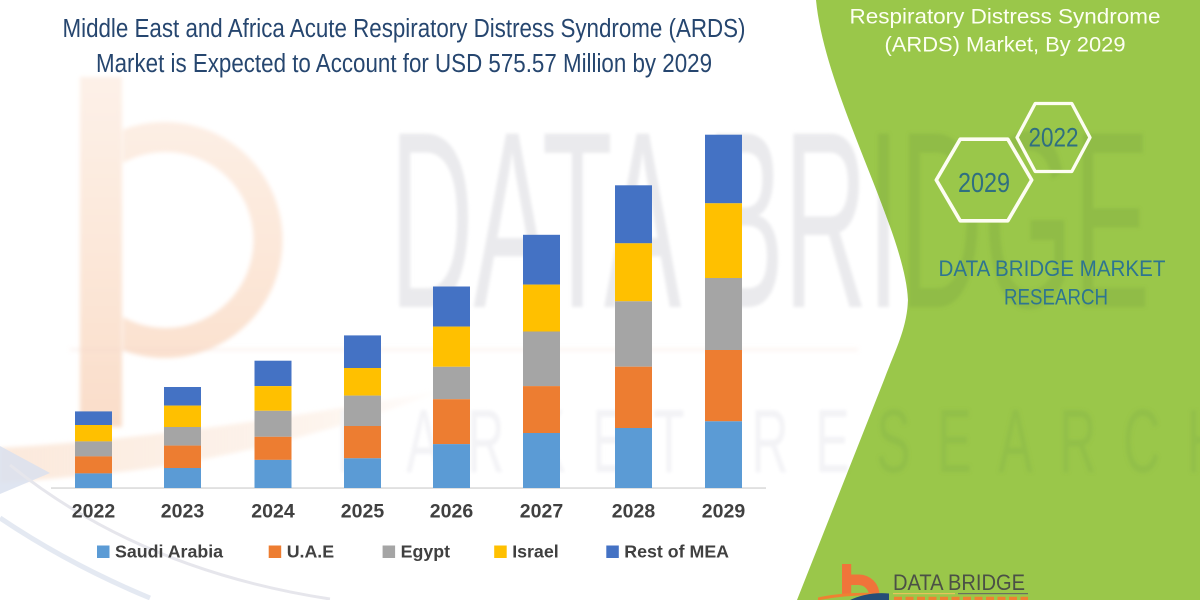 Image resolution: width=1200 pixels, height=605 pixels. What do you see at coordinates (1005, 17) in the screenshot?
I see `svg-text: Respiratory Distress Syndrome` at bounding box center [1005, 17].